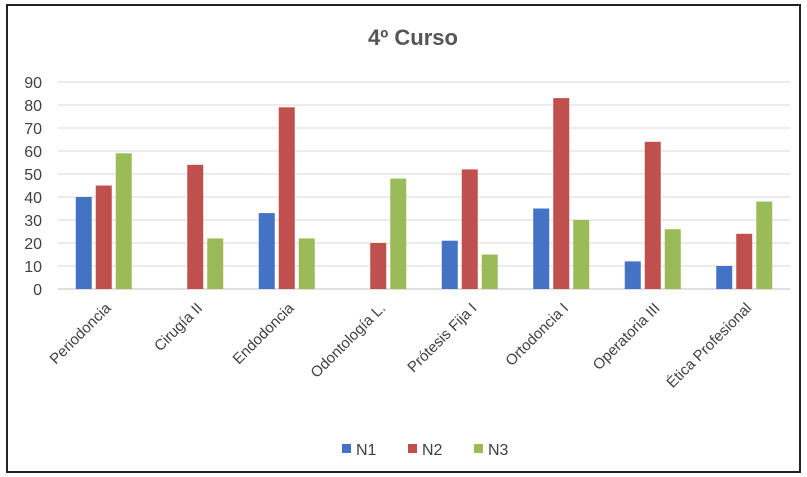 The width and height of the screenshot is (807, 477). Describe the element at coordinates (33, 175) in the screenshot. I see `y-tick-label: 50` at that location.